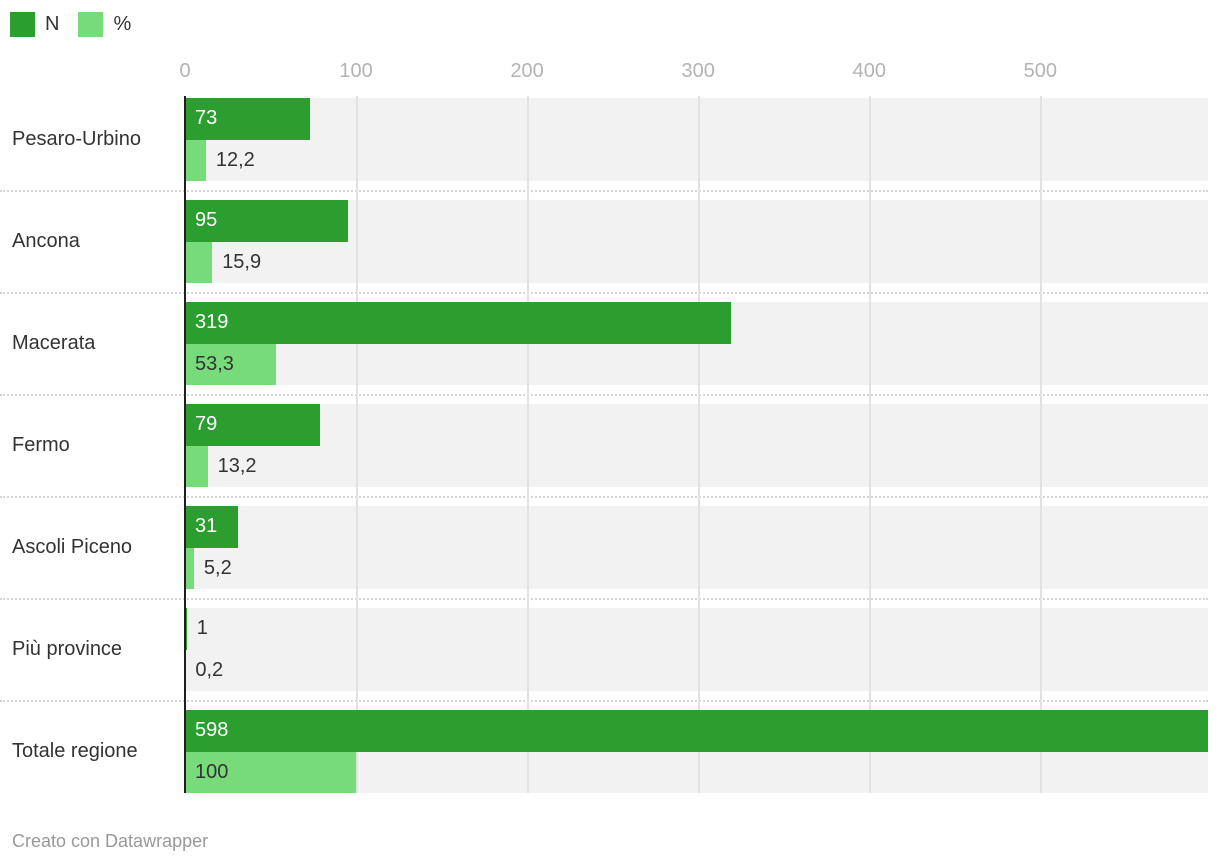 The height and width of the screenshot is (866, 1220). I want to click on value-label-n: 95, so click(206, 220).